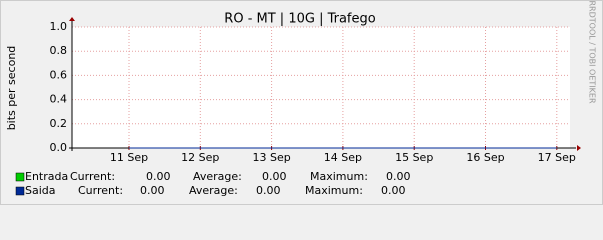 The height and width of the screenshot is (240, 603). I want to click on x-tick-label: 15 Sep, so click(414, 157).